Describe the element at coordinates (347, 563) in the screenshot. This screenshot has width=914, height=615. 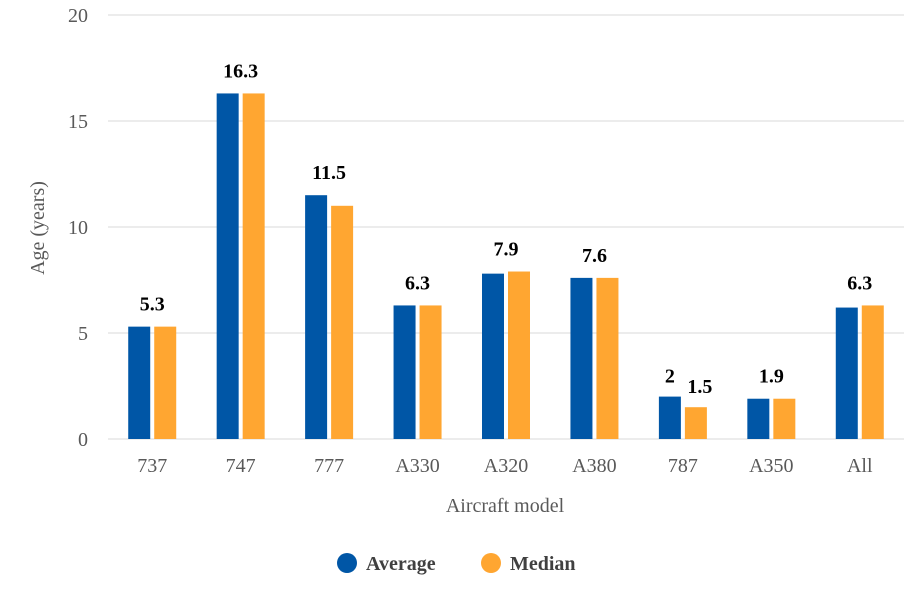
I see `legend-marker-average` at that location.